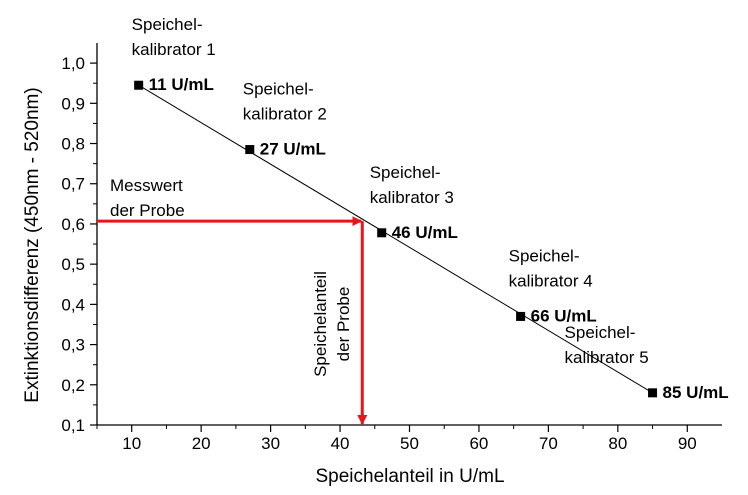 This screenshot has width=748, height=495. Describe the element at coordinates (548, 443) in the screenshot. I see `x-tick-label: 70` at that location.